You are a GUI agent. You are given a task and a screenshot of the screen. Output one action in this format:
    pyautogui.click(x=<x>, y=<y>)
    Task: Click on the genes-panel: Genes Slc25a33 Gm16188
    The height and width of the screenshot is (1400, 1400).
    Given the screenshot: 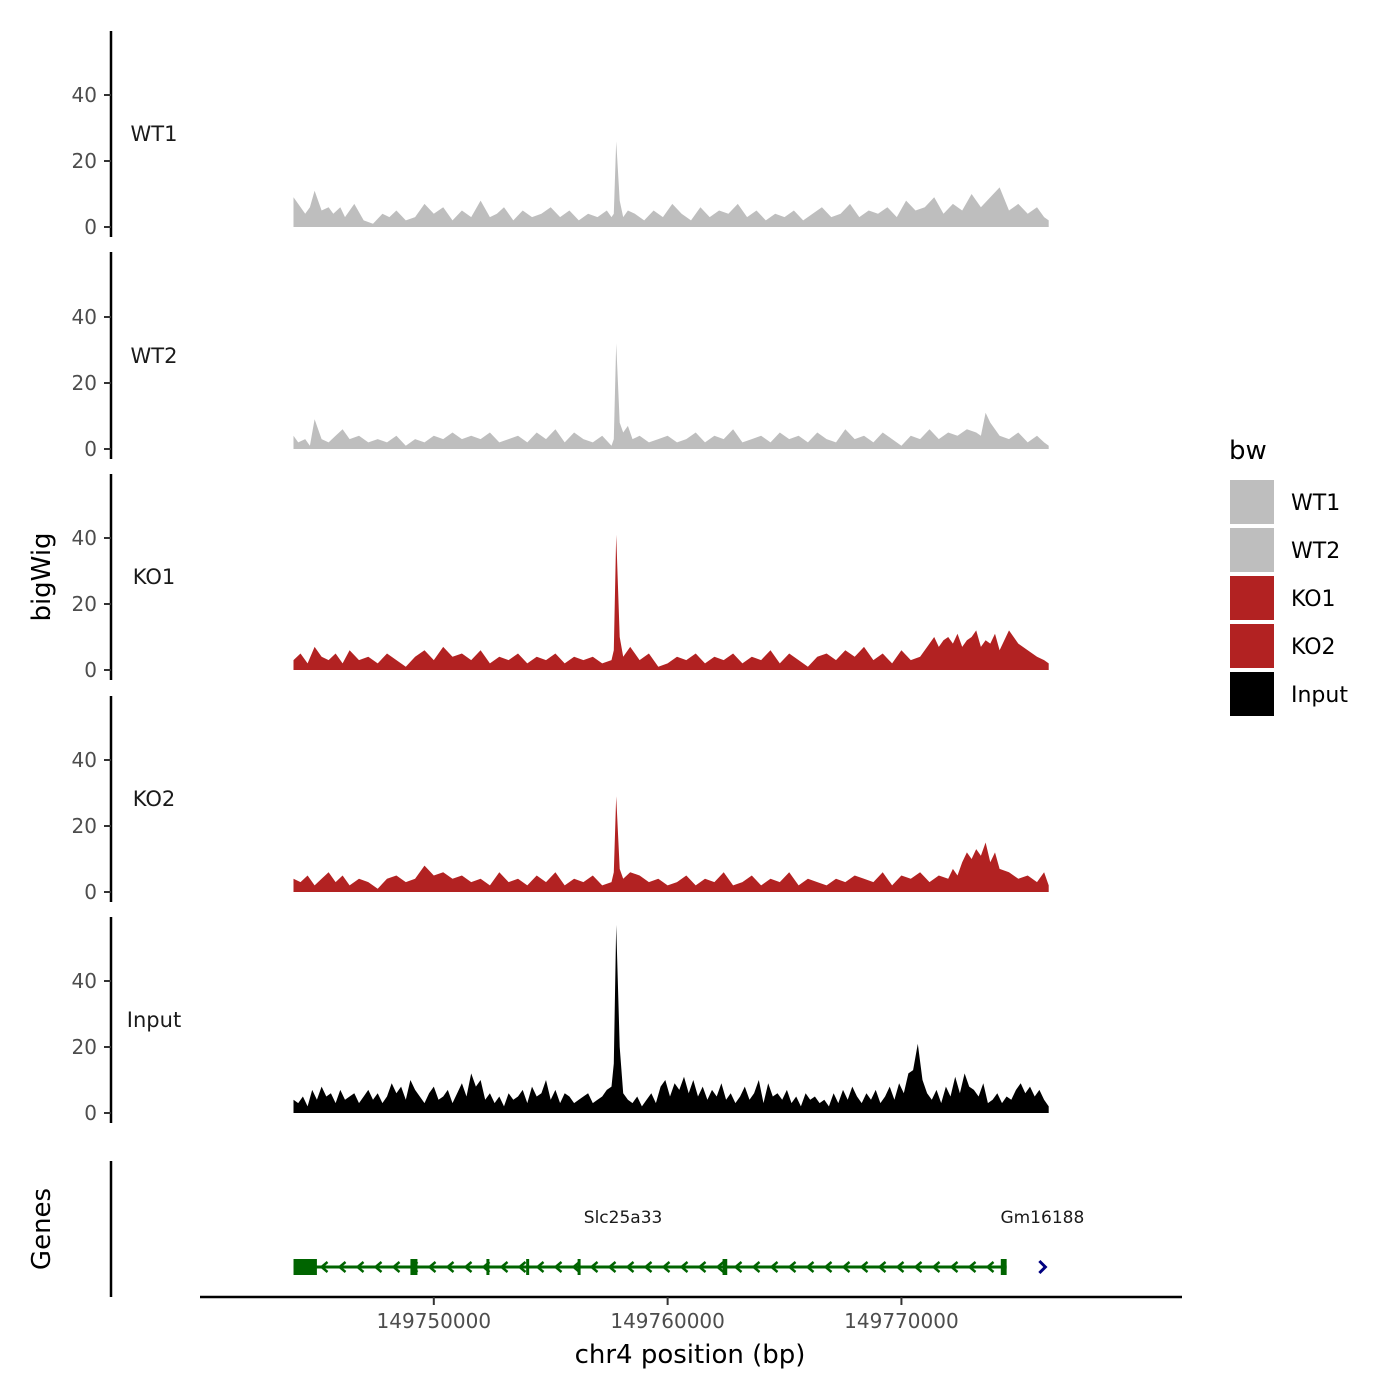 What is the action you would take?
    pyautogui.click(x=555, y=1229)
    